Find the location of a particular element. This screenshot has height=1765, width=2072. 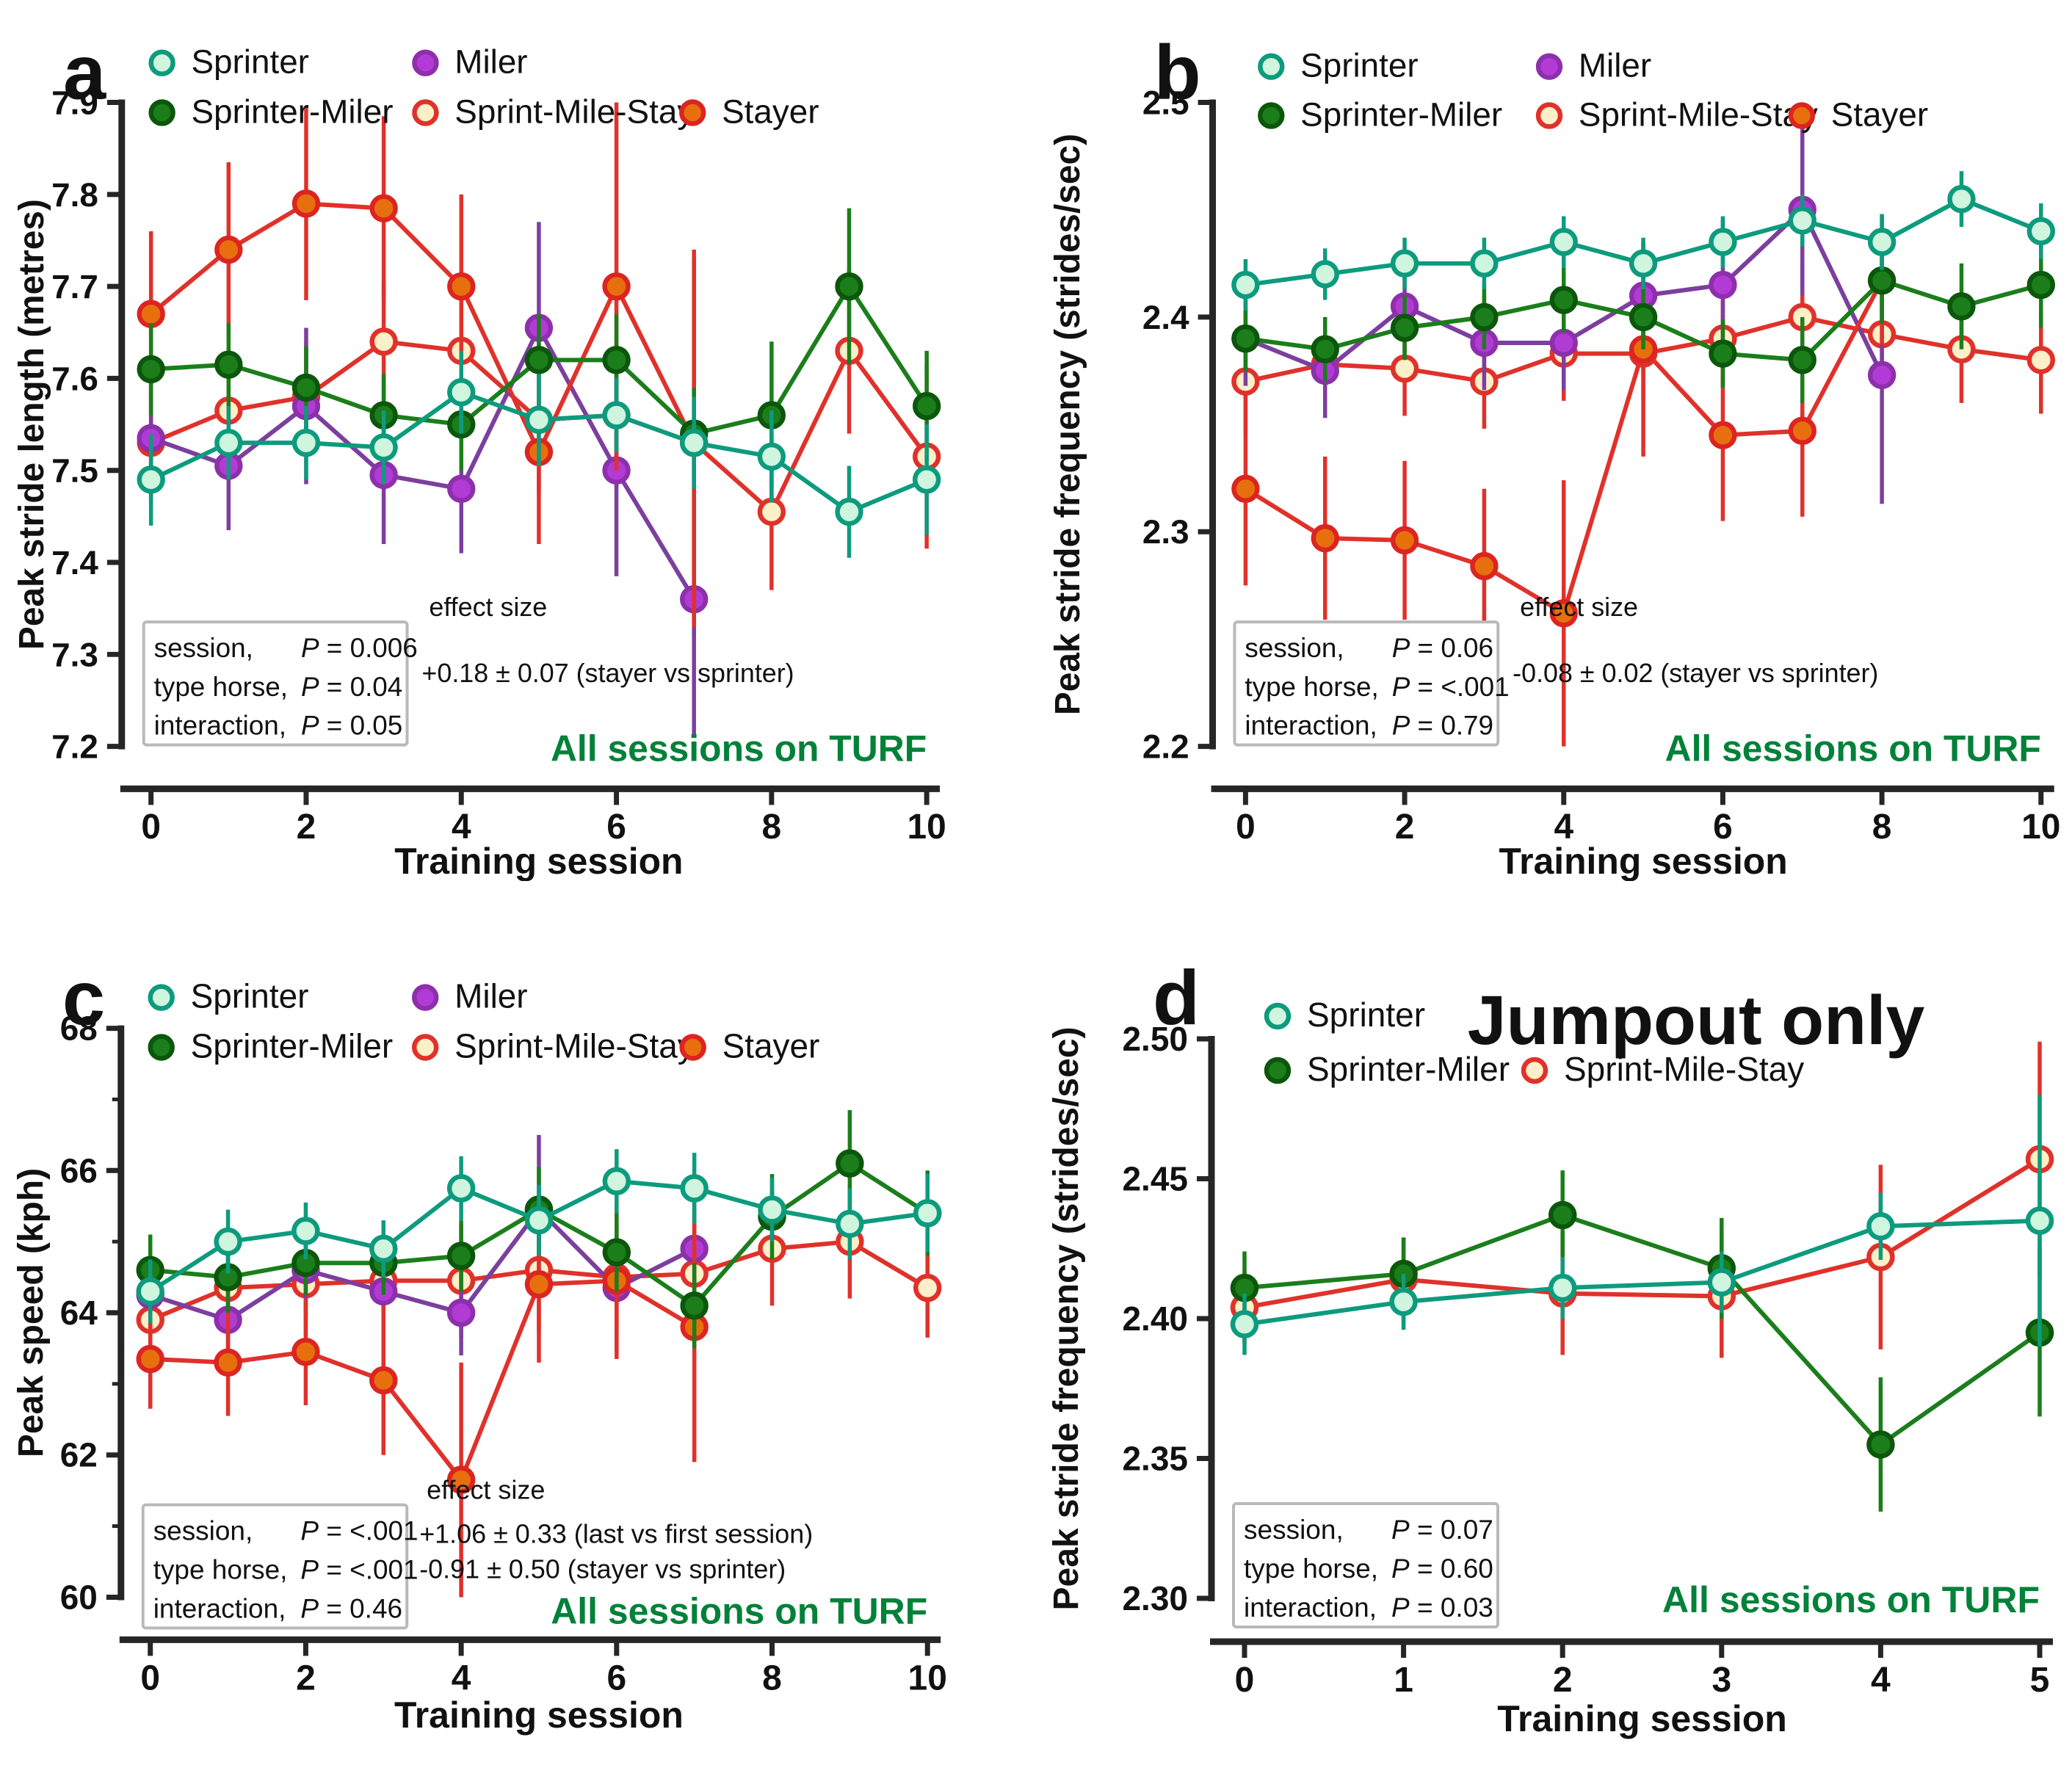

x-tick-label: 10 is located at coordinates (927, 1678).